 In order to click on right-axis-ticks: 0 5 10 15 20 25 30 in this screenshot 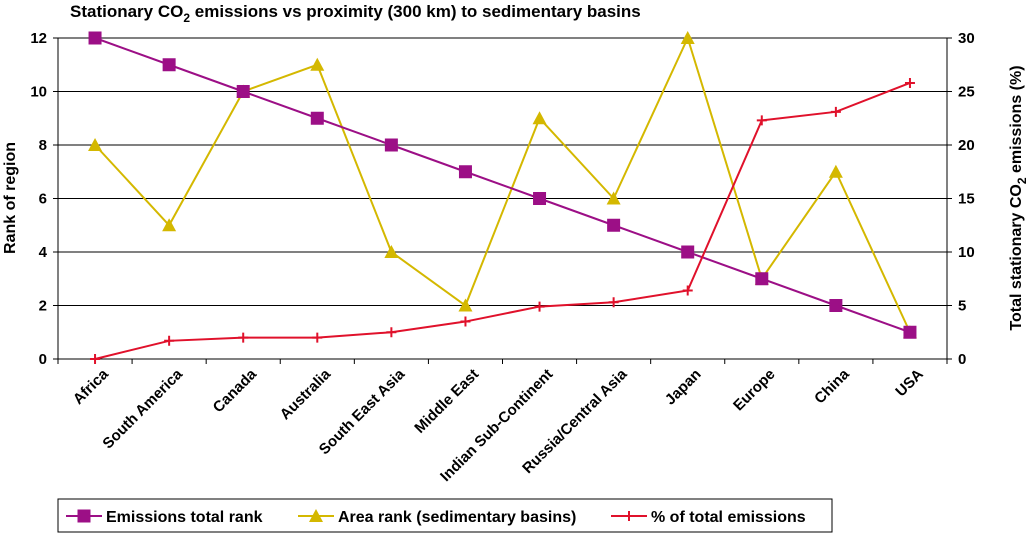, I will do `click(961, 199)`.